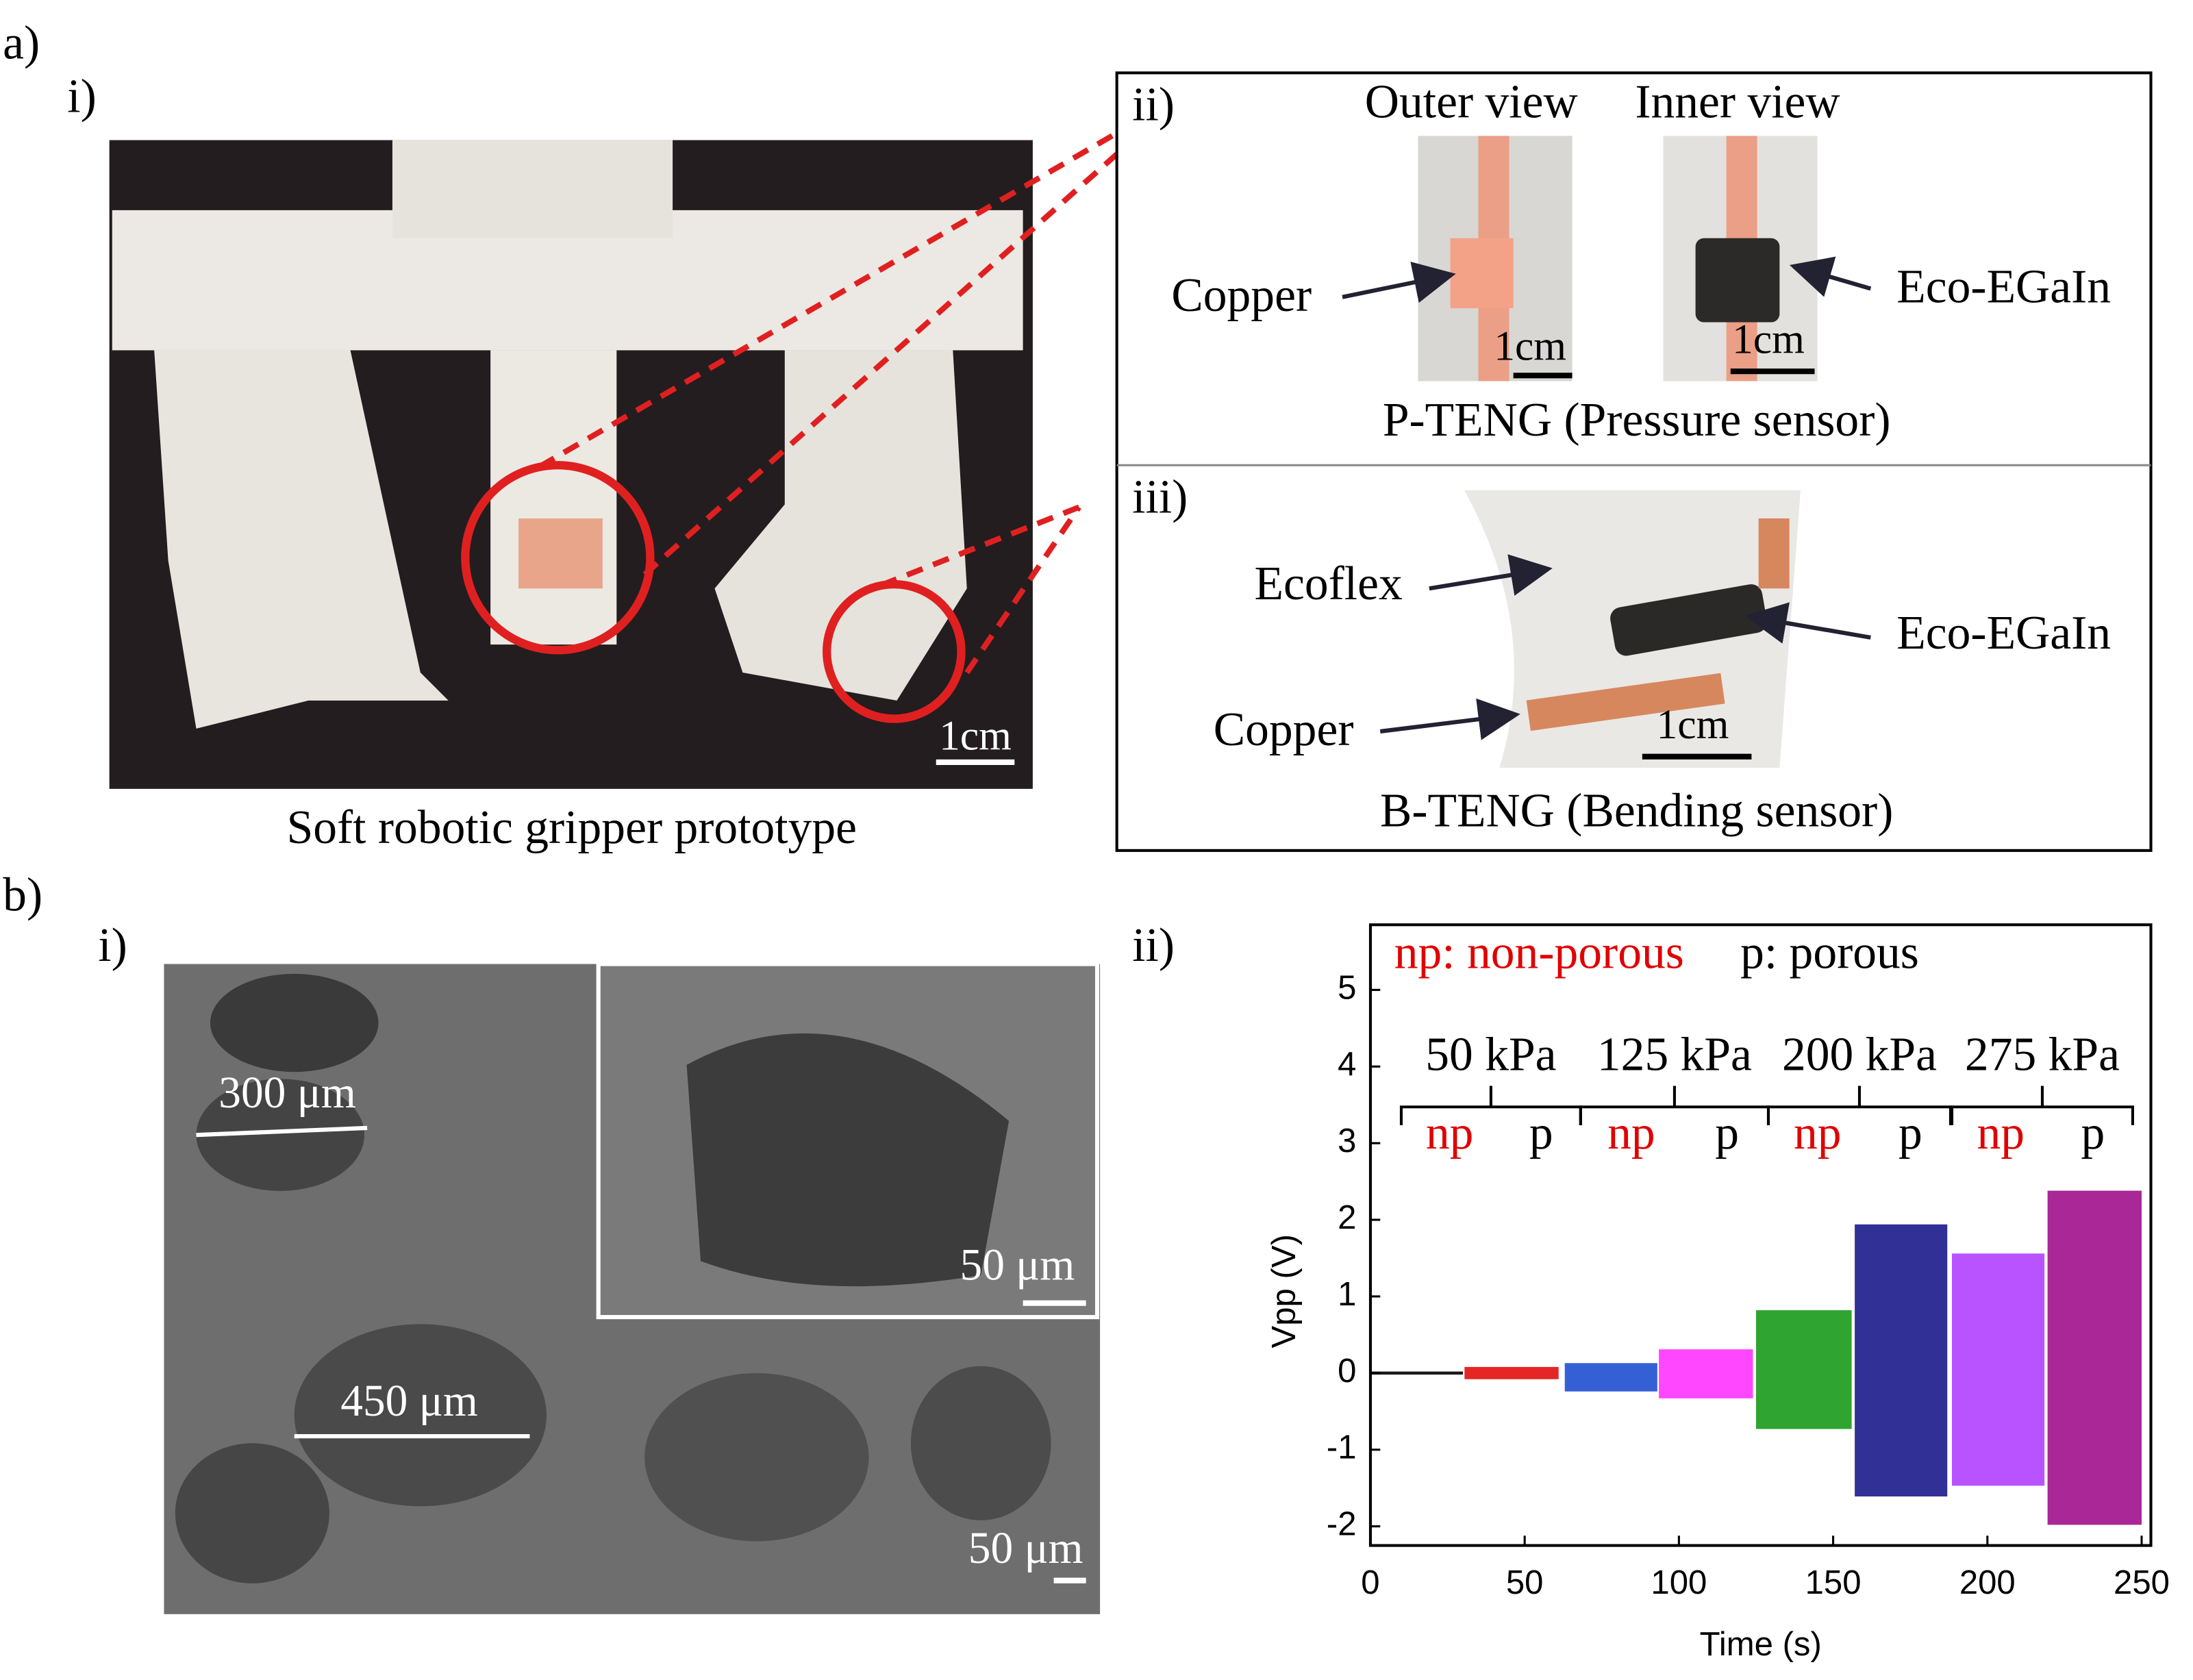 The height and width of the screenshot is (1680, 2193). I want to click on annotation: Ecoflex, so click(1328, 583).